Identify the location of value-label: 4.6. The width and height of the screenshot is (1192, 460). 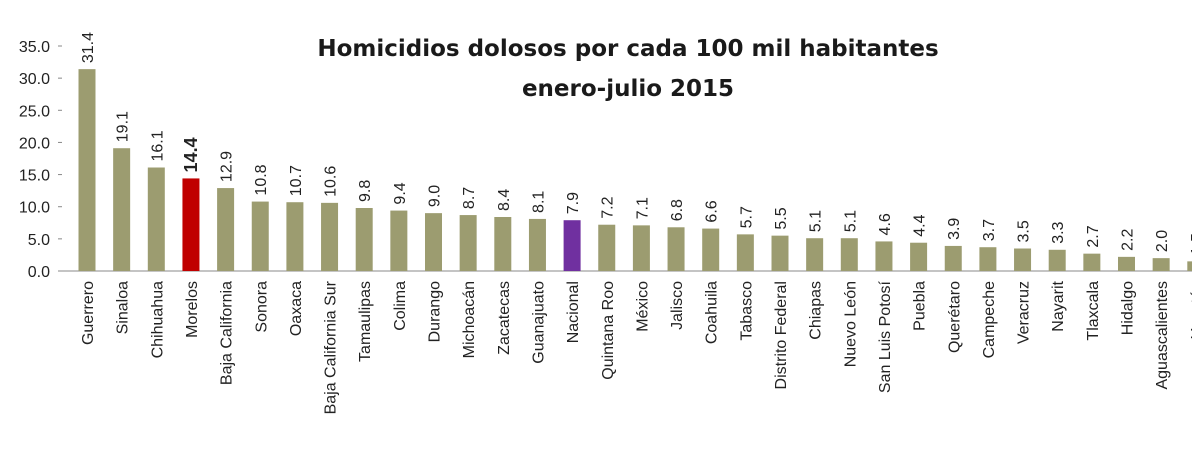
(885, 224).